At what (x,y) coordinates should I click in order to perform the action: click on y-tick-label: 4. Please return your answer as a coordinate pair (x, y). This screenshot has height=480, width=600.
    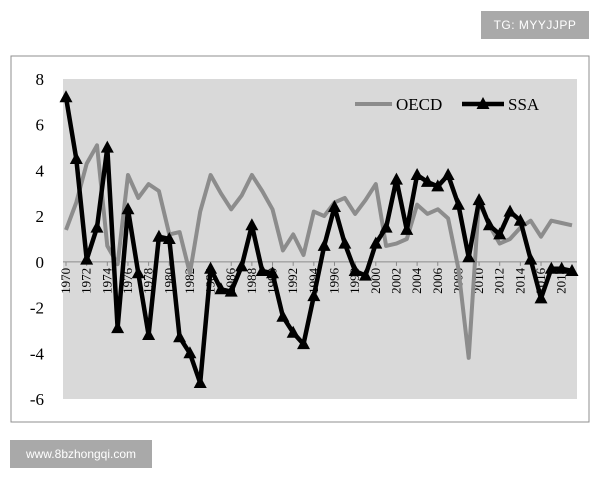
    Looking at the image, I should click on (40, 170).